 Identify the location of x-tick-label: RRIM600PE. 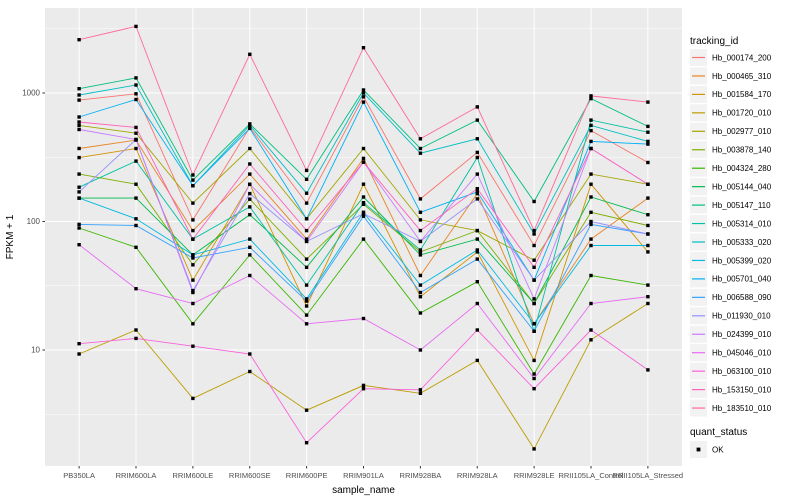
(307, 475).